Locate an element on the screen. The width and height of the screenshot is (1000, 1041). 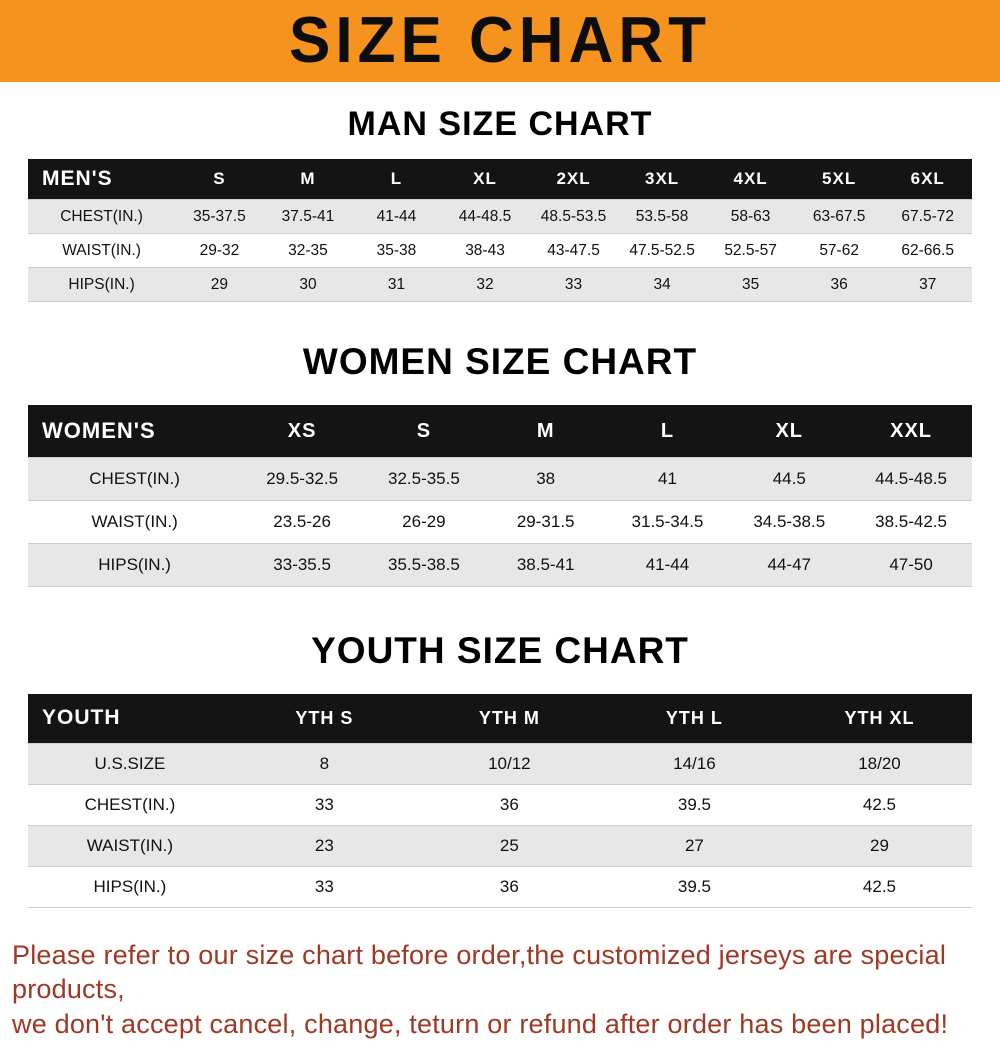
table-header-row: YOUTH YTH S YTH M YTH L YTH XL is located at coordinates (500, 718).